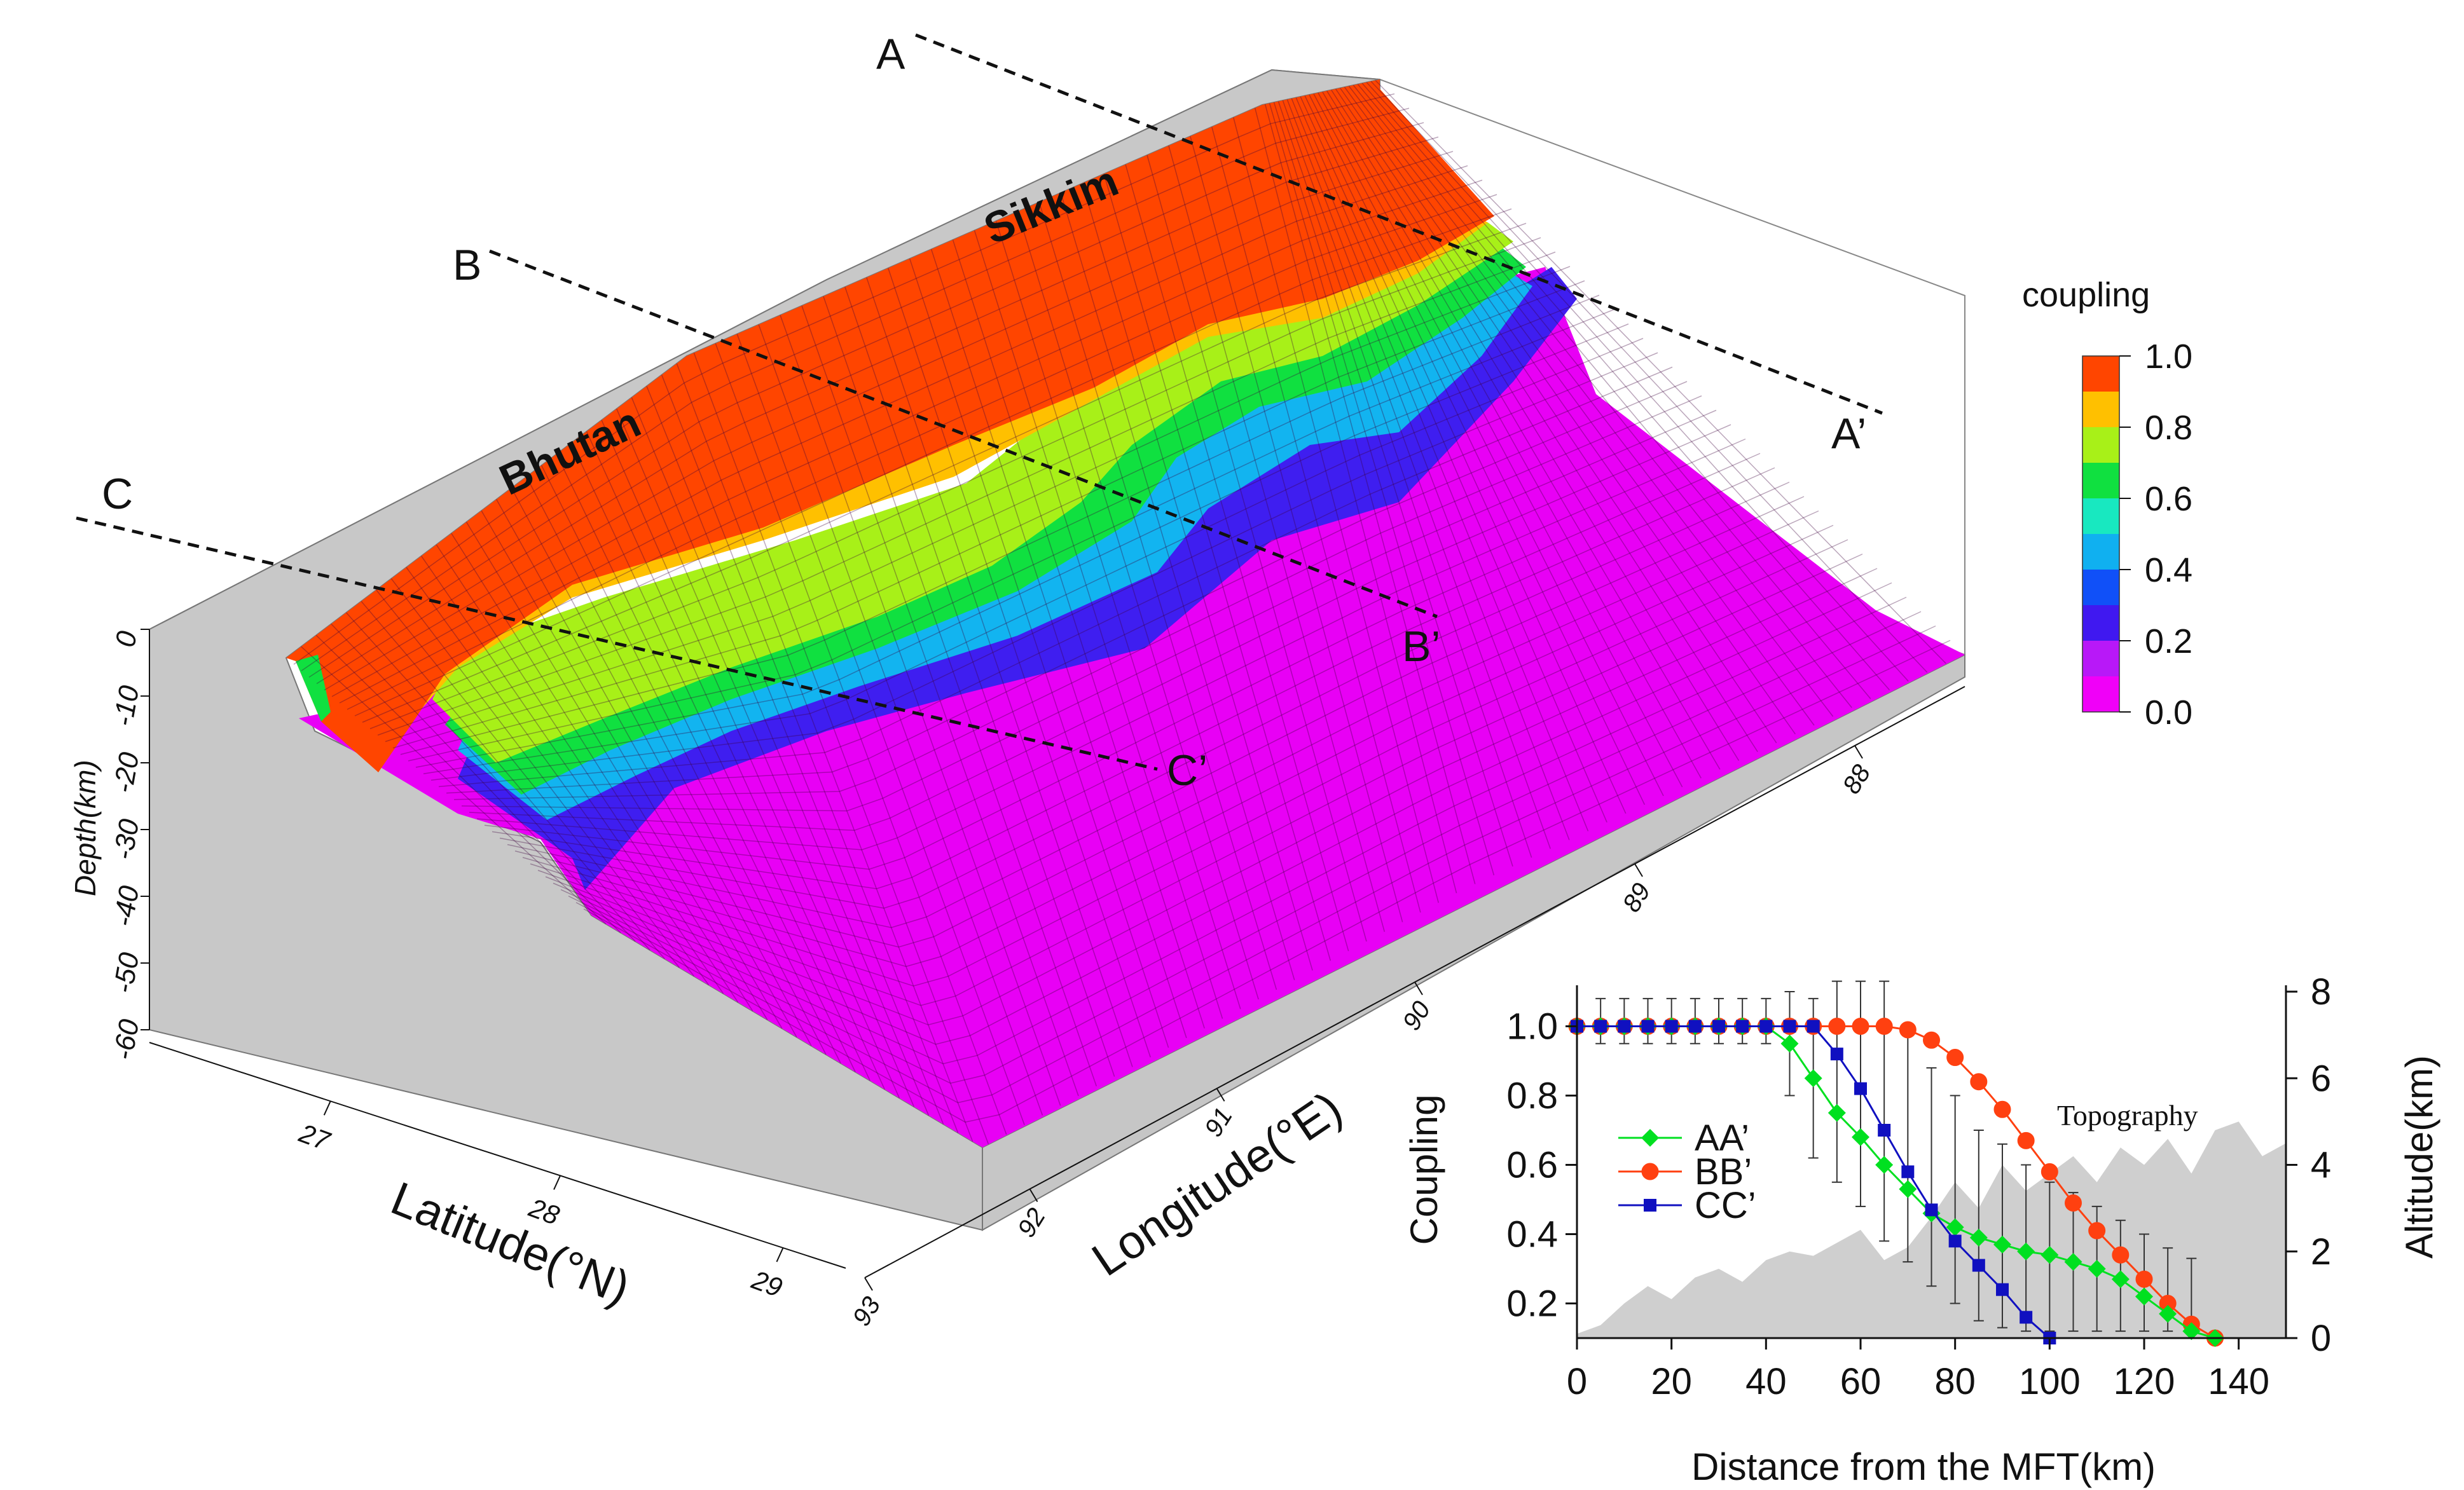 Image resolution: width=2464 pixels, height=1490 pixels. Describe the element at coordinates (498, 1155) in the screenshot. I see `latitude-axis-line` at that location.